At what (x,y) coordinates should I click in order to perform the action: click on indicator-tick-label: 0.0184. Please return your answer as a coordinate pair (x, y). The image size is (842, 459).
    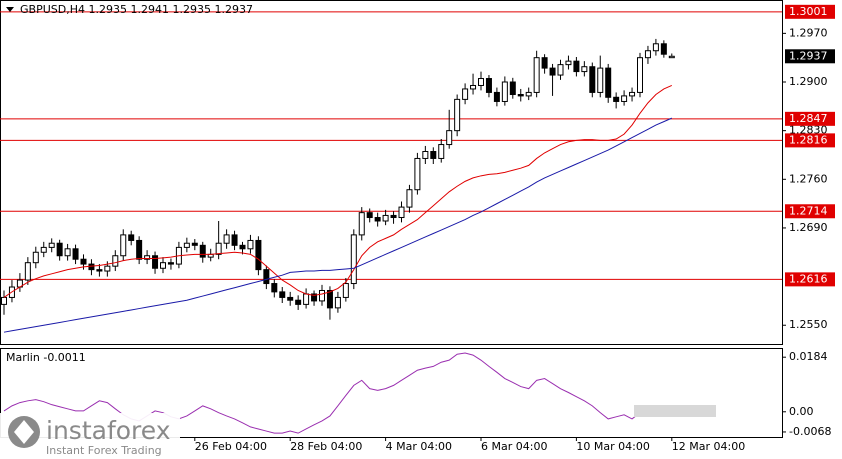
    Looking at the image, I should click on (808, 356).